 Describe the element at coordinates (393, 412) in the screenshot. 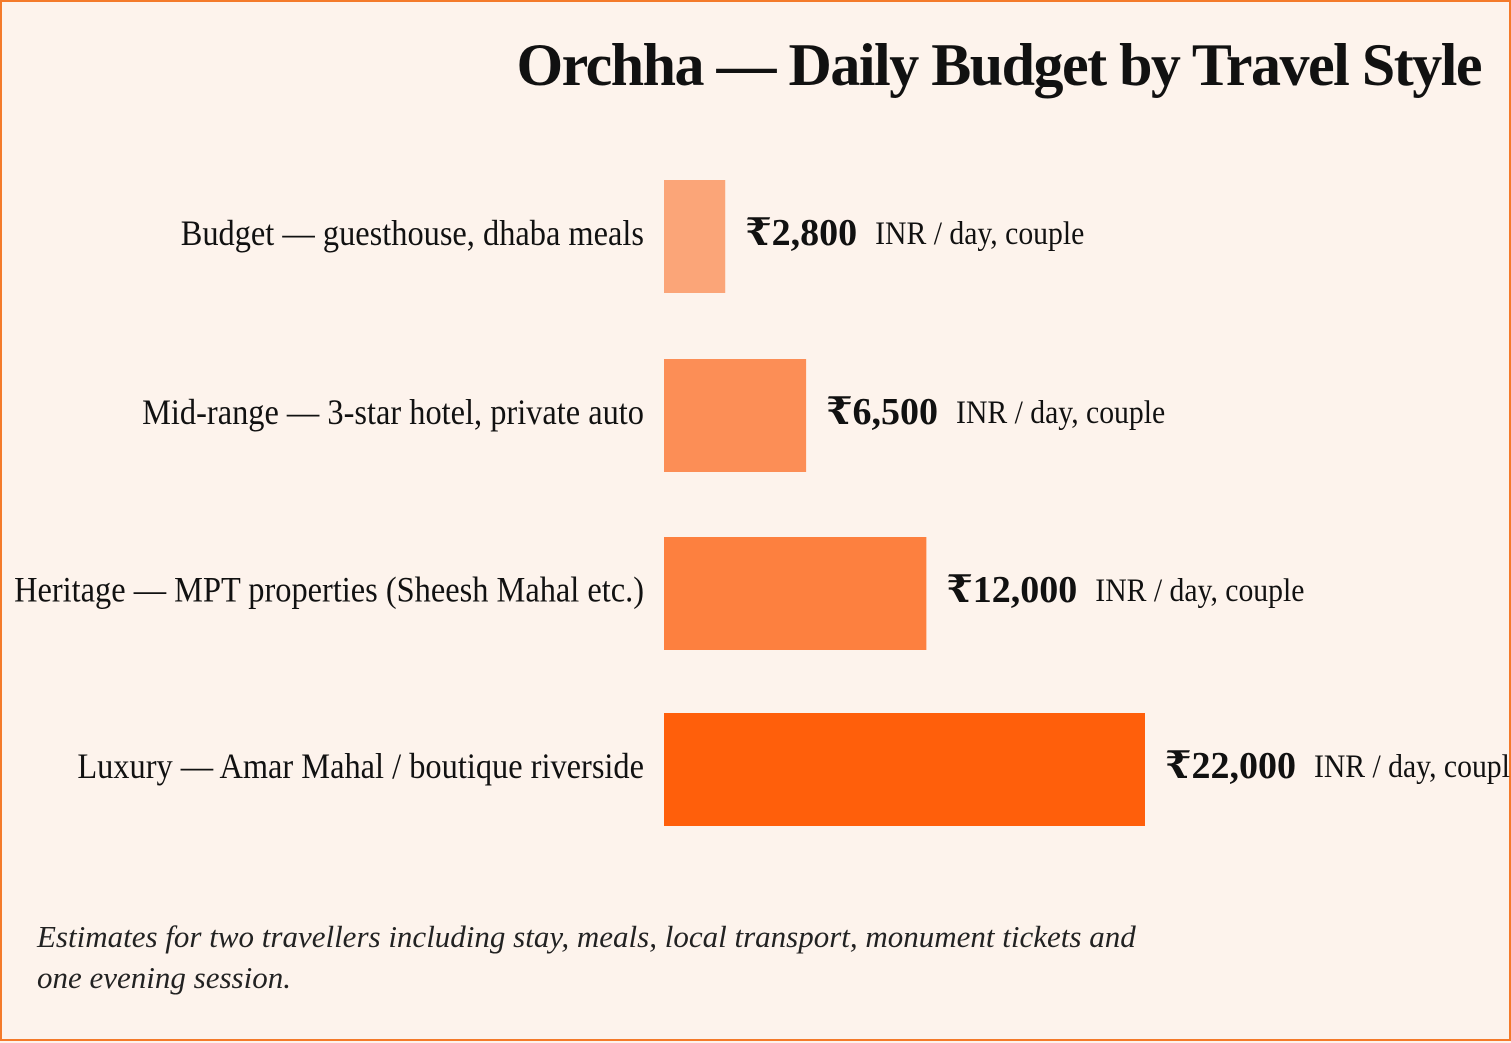

I see `category-label: Mid-range — 3-star hotel, private auto` at that location.